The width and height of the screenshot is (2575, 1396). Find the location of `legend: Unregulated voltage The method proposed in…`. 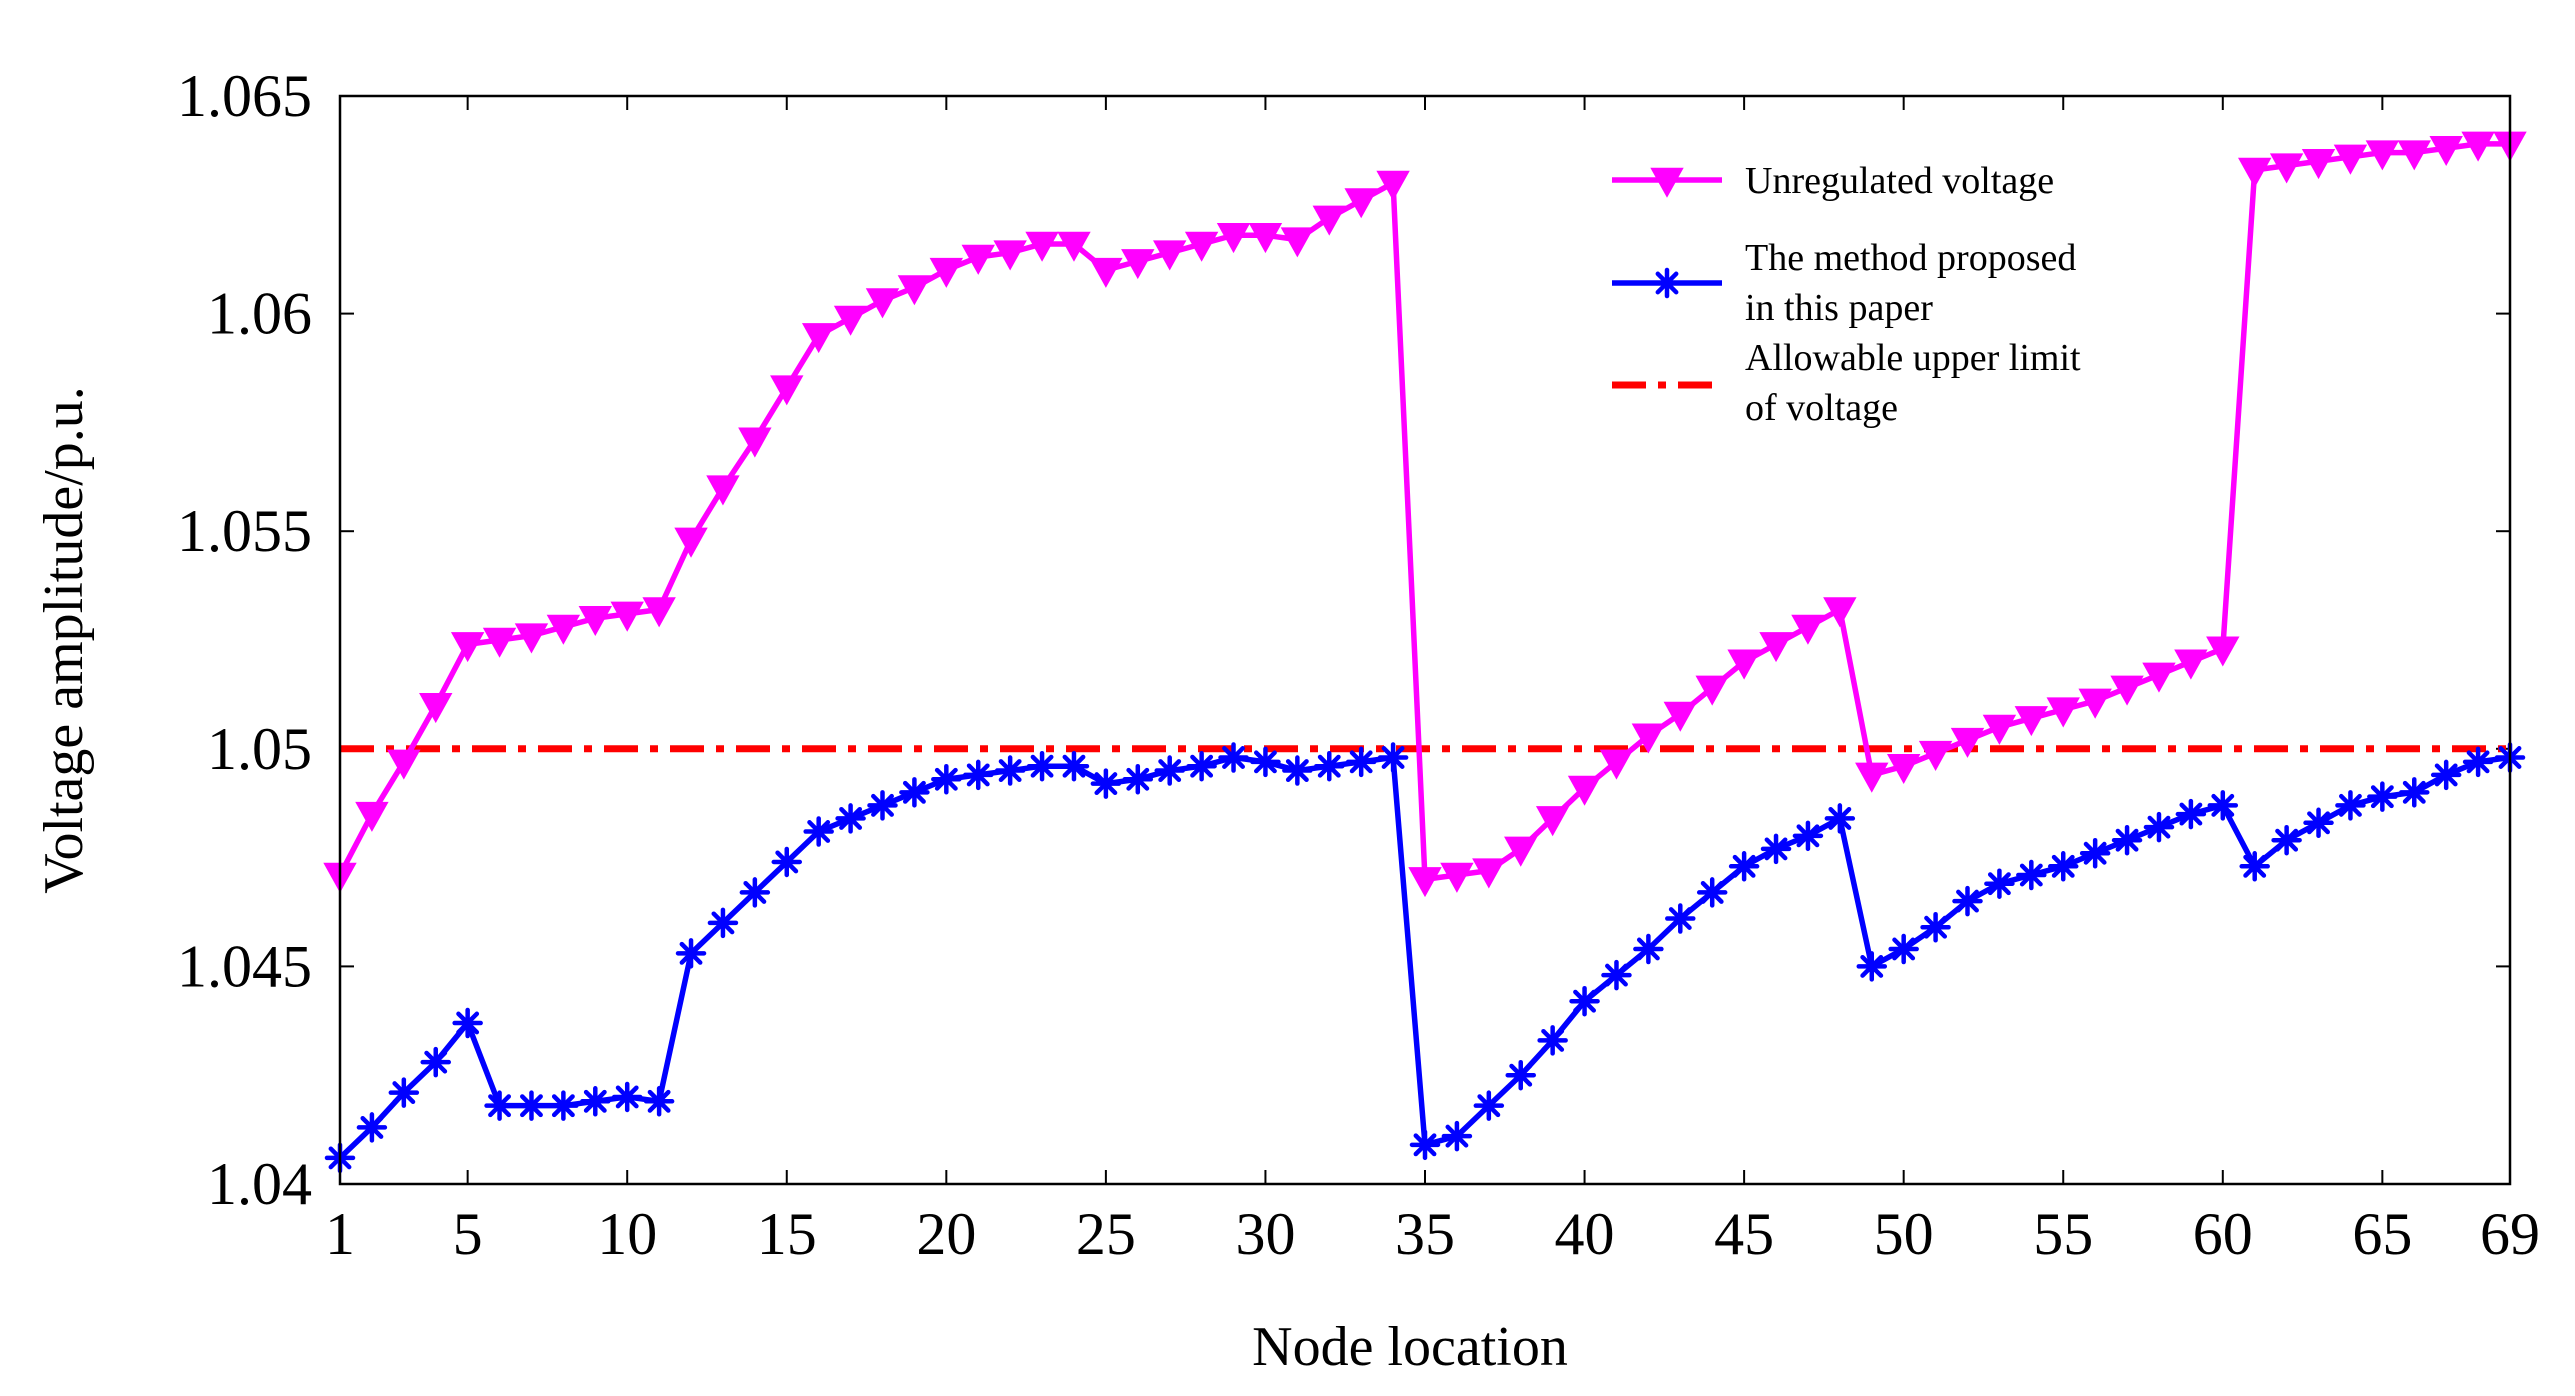

legend: Unregulated voltage The method proposed in… is located at coordinates (1846, 294).